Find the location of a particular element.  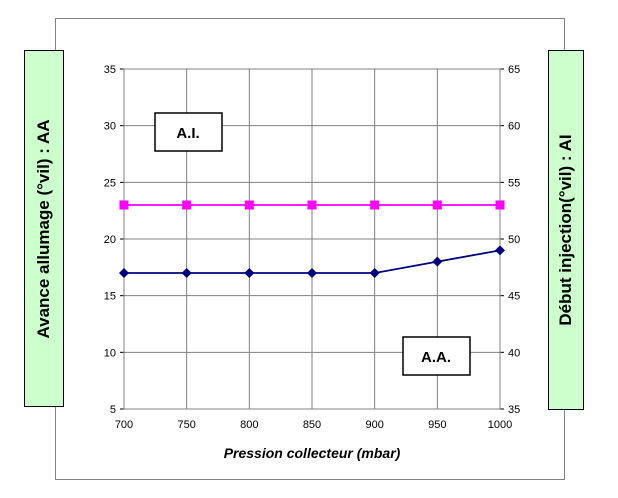

annotation-aa: A.A. is located at coordinates (436, 356).